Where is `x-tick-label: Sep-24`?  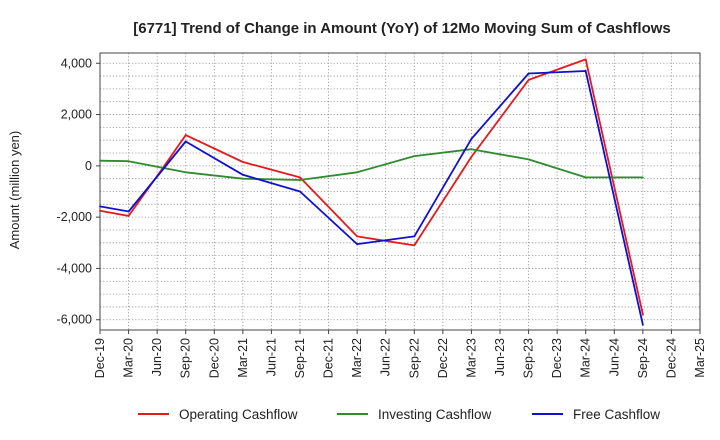
x-tick-label: Sep-24 is located at coordinates (643, 358).